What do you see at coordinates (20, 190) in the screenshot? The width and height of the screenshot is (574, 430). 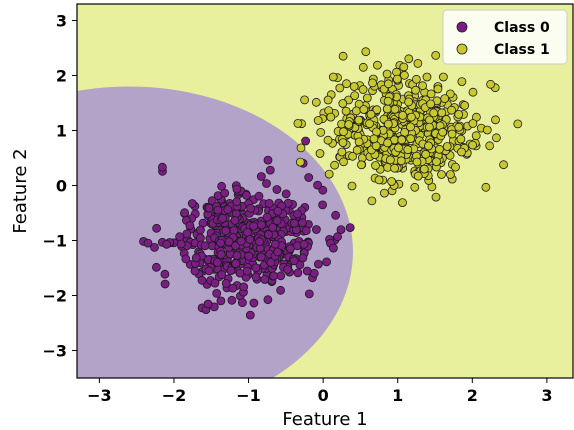 I see `y-axis-label: Feature 2` at bounding box center [20, 190].